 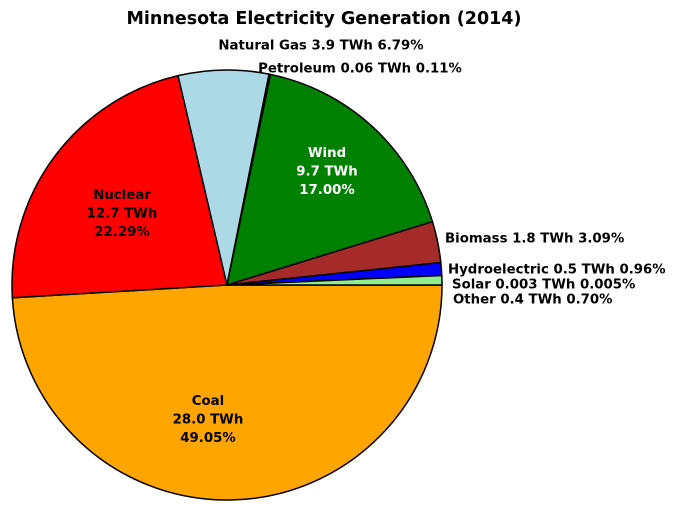 What do you see at coordinates (557, 270) in the screenshot?
I see `slice-label-hydroelectric: Hydroelectric 0.5 TWh 0.96%` at bounding box center [557, 270].